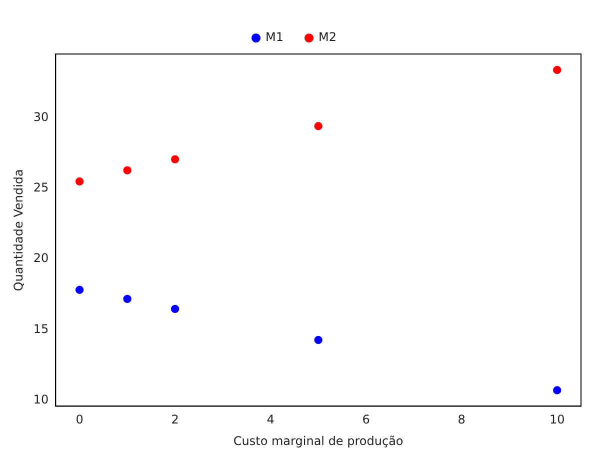 This screenshot has width=595, height=459. Describe the element at coordinates (275, 37) in the screenshot. I see `legend-label: M1` at that location.